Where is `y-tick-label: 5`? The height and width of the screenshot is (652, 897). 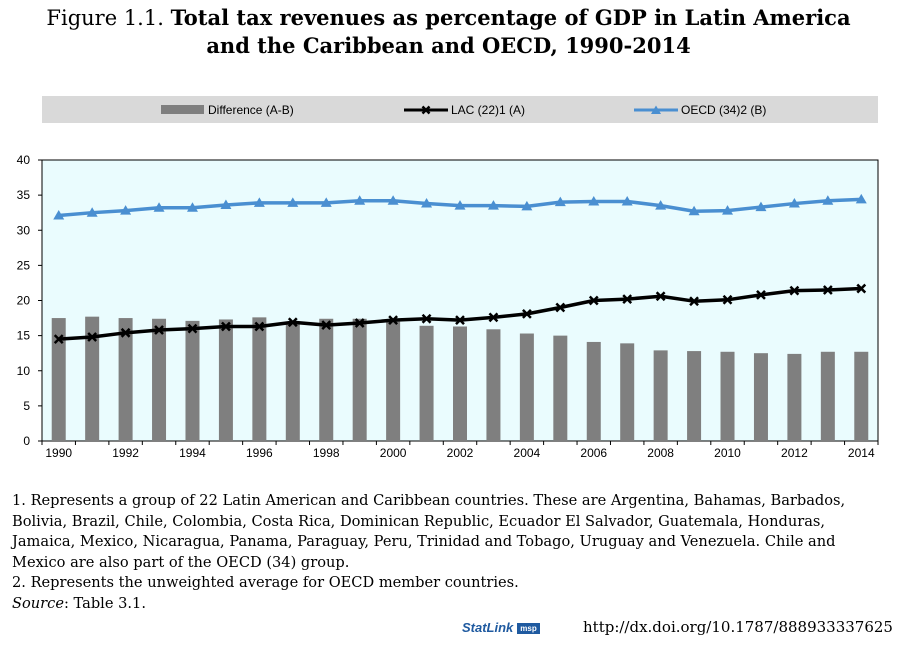
y-tick-label: 5 is located at coordinates (26, 406).